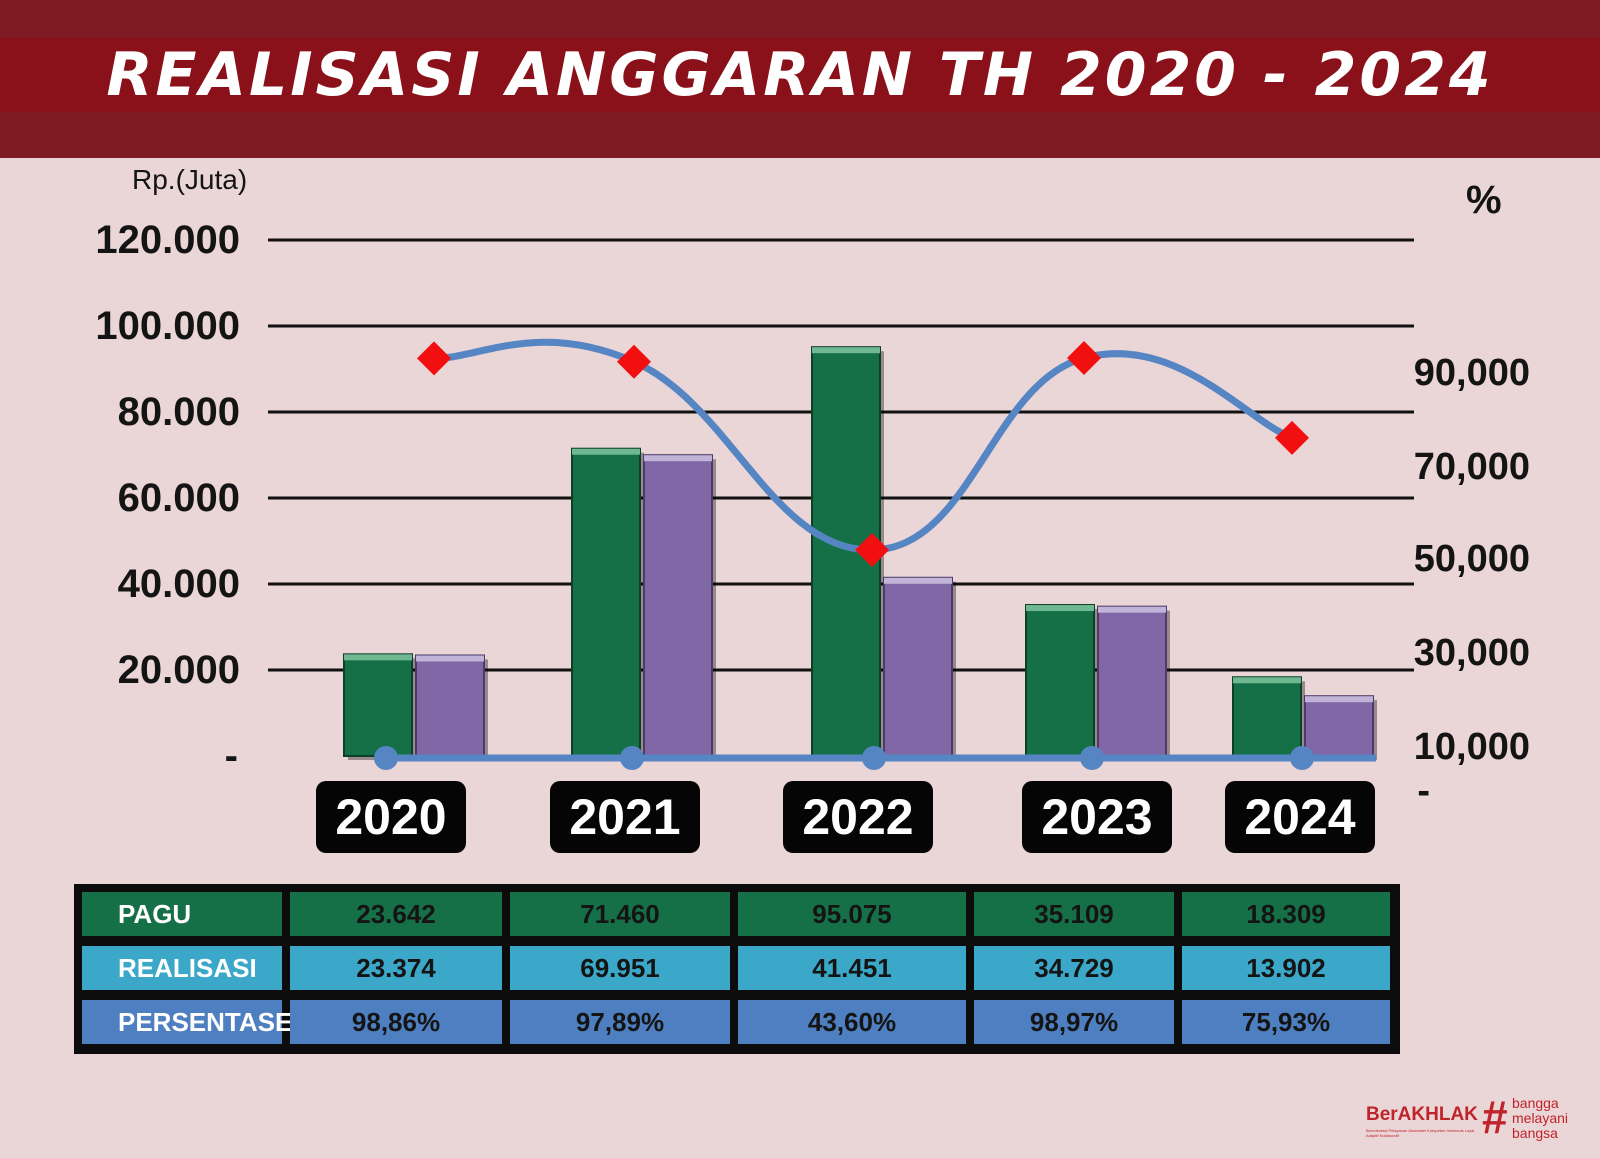 The height and width of the screenshot is (1158, 1600). I want to click on year-label-2022: 2022, so click(858, 817).